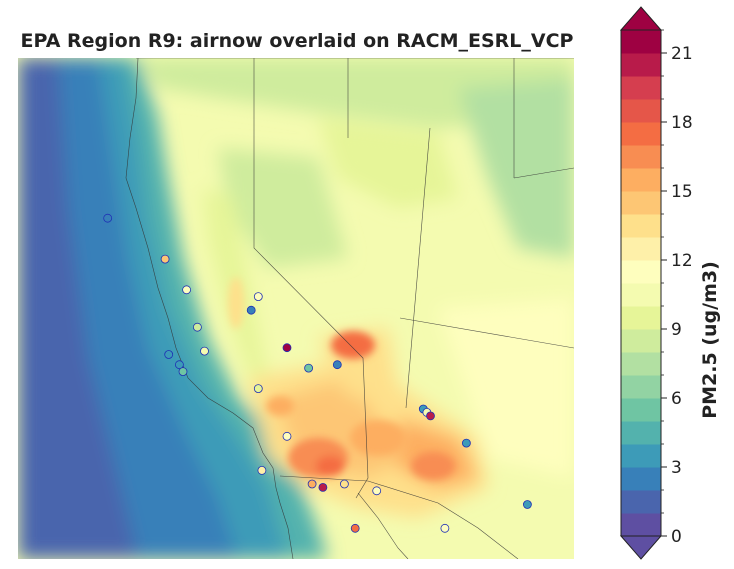 Image resolution: width=734 pixels, height=569 pixels. Describe the element at coordinates (418, 268) in the screenshot. I see `nevada-utah-border` at that location.